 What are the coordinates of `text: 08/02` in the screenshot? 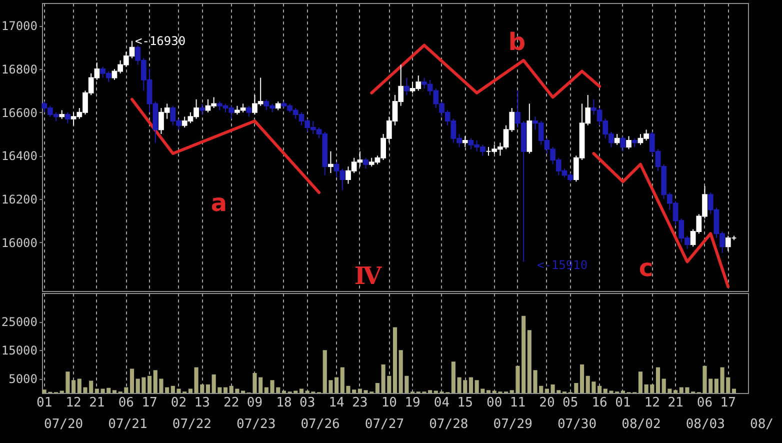 It's located at (641, 424).